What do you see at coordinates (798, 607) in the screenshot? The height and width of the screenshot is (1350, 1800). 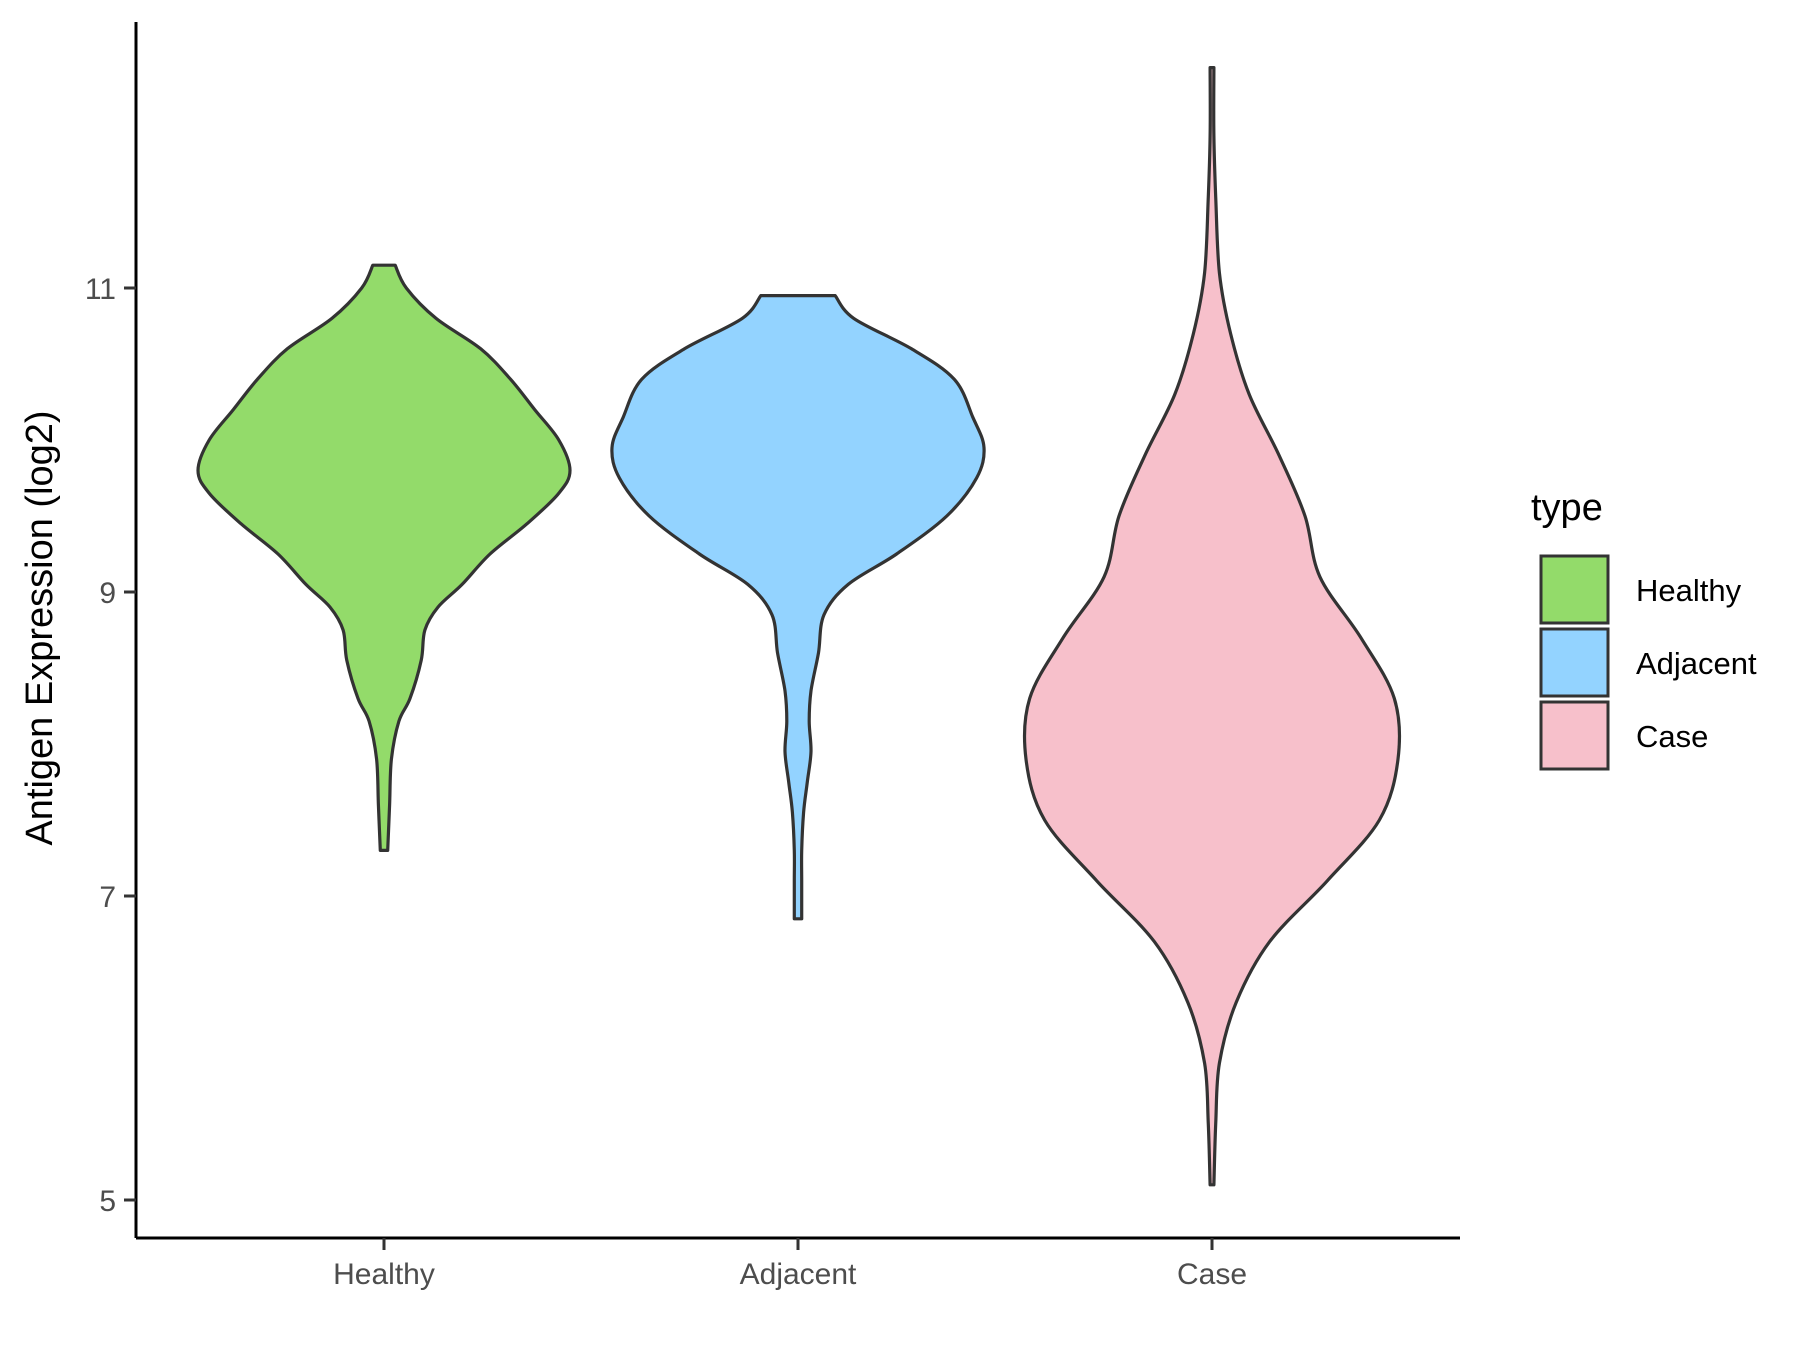 I see `violin-adjacent` at bounding box center [798, 607].